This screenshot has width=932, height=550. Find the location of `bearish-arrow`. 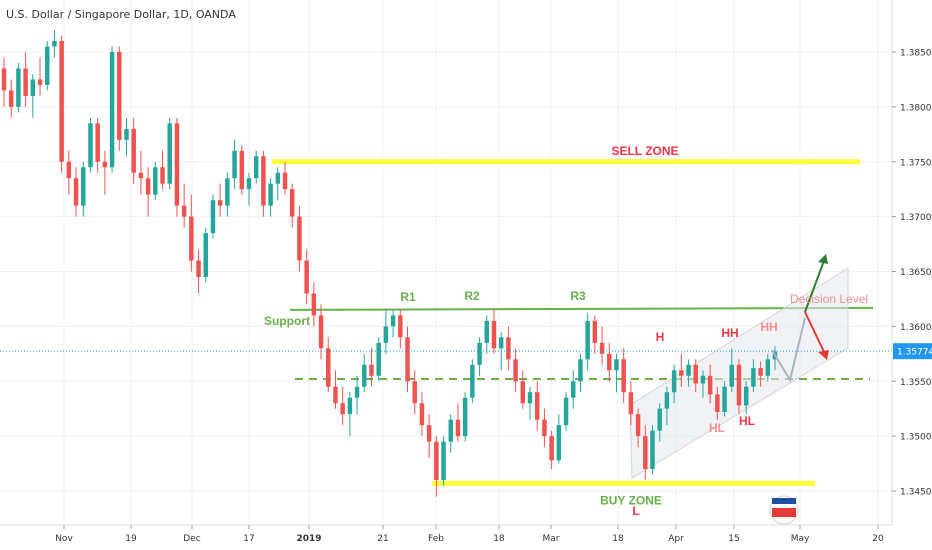

bearish-arrow is located at coordinates (815, 334).